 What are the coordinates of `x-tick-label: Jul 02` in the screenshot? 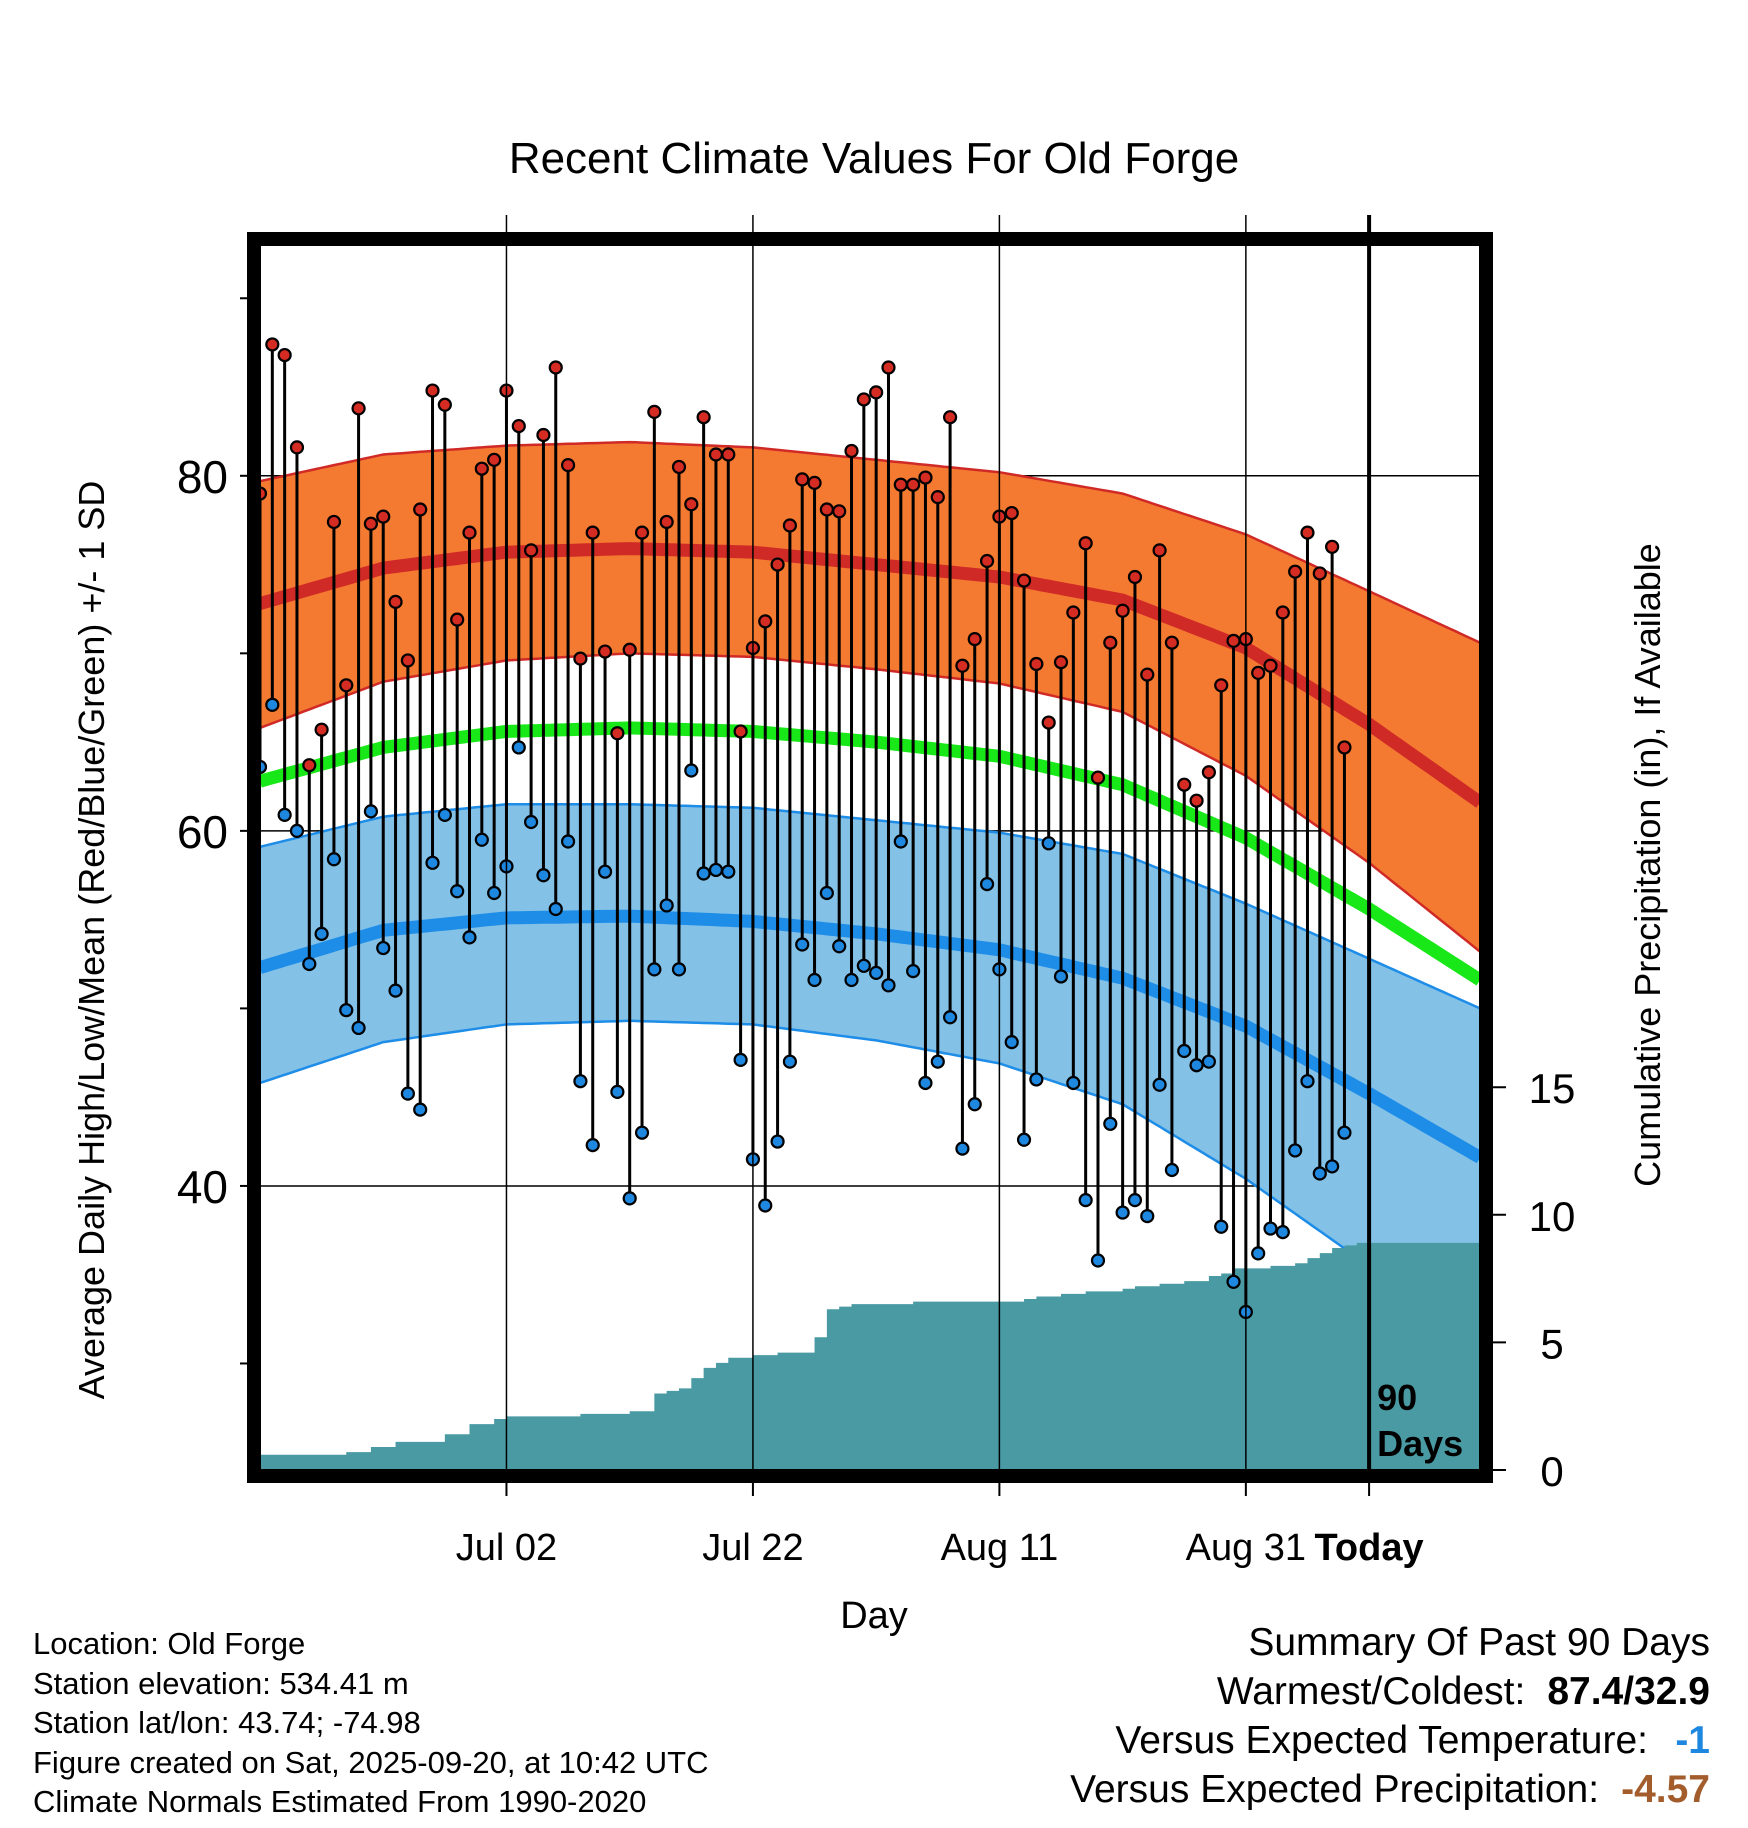 It's located at (506, 1548).